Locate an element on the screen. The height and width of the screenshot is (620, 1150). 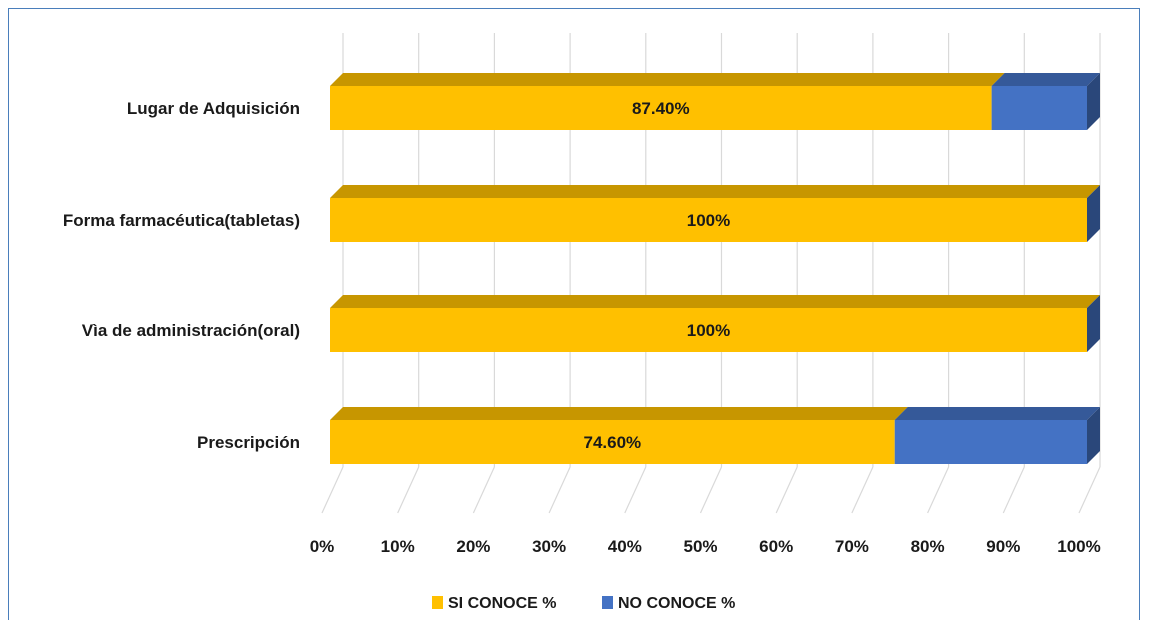
legend-label: SI CONOCE % is located at coordinates (502, 603).